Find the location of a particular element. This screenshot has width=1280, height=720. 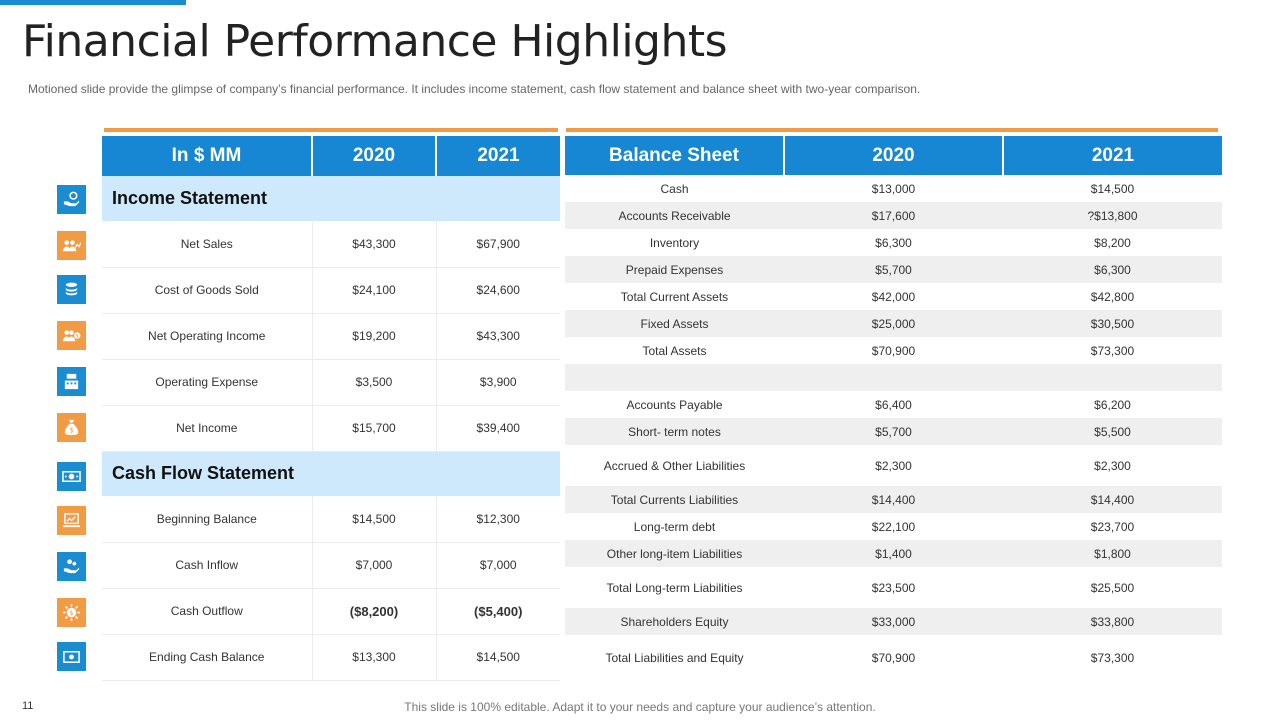

table-row: Cash $13,000 $14,500 is located at coordinates (893, 188).